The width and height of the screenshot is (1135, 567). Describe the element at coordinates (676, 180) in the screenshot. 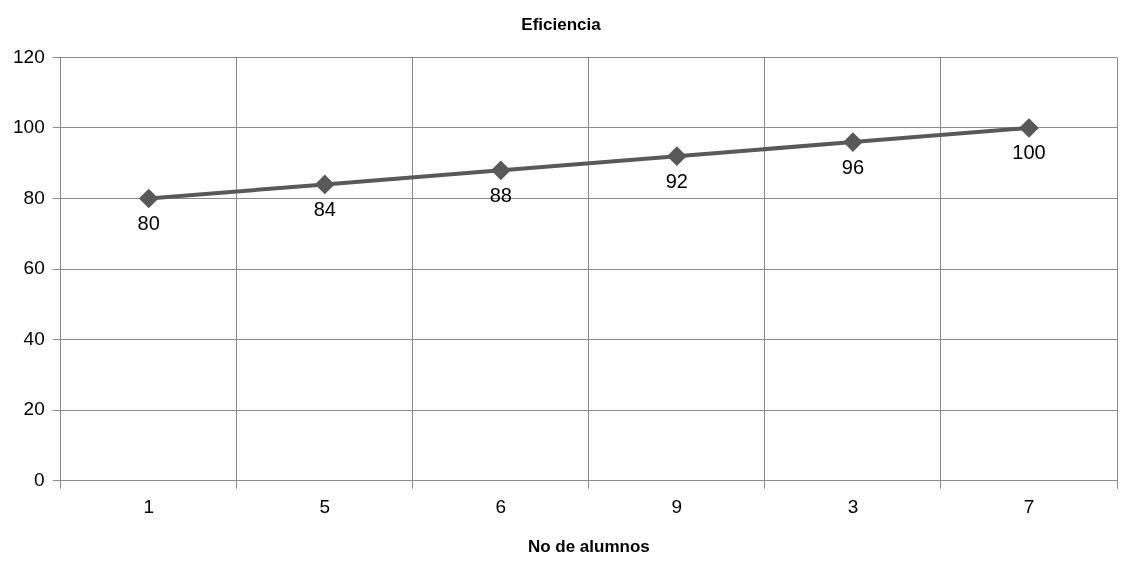

I see `data-label: 92` at that location.